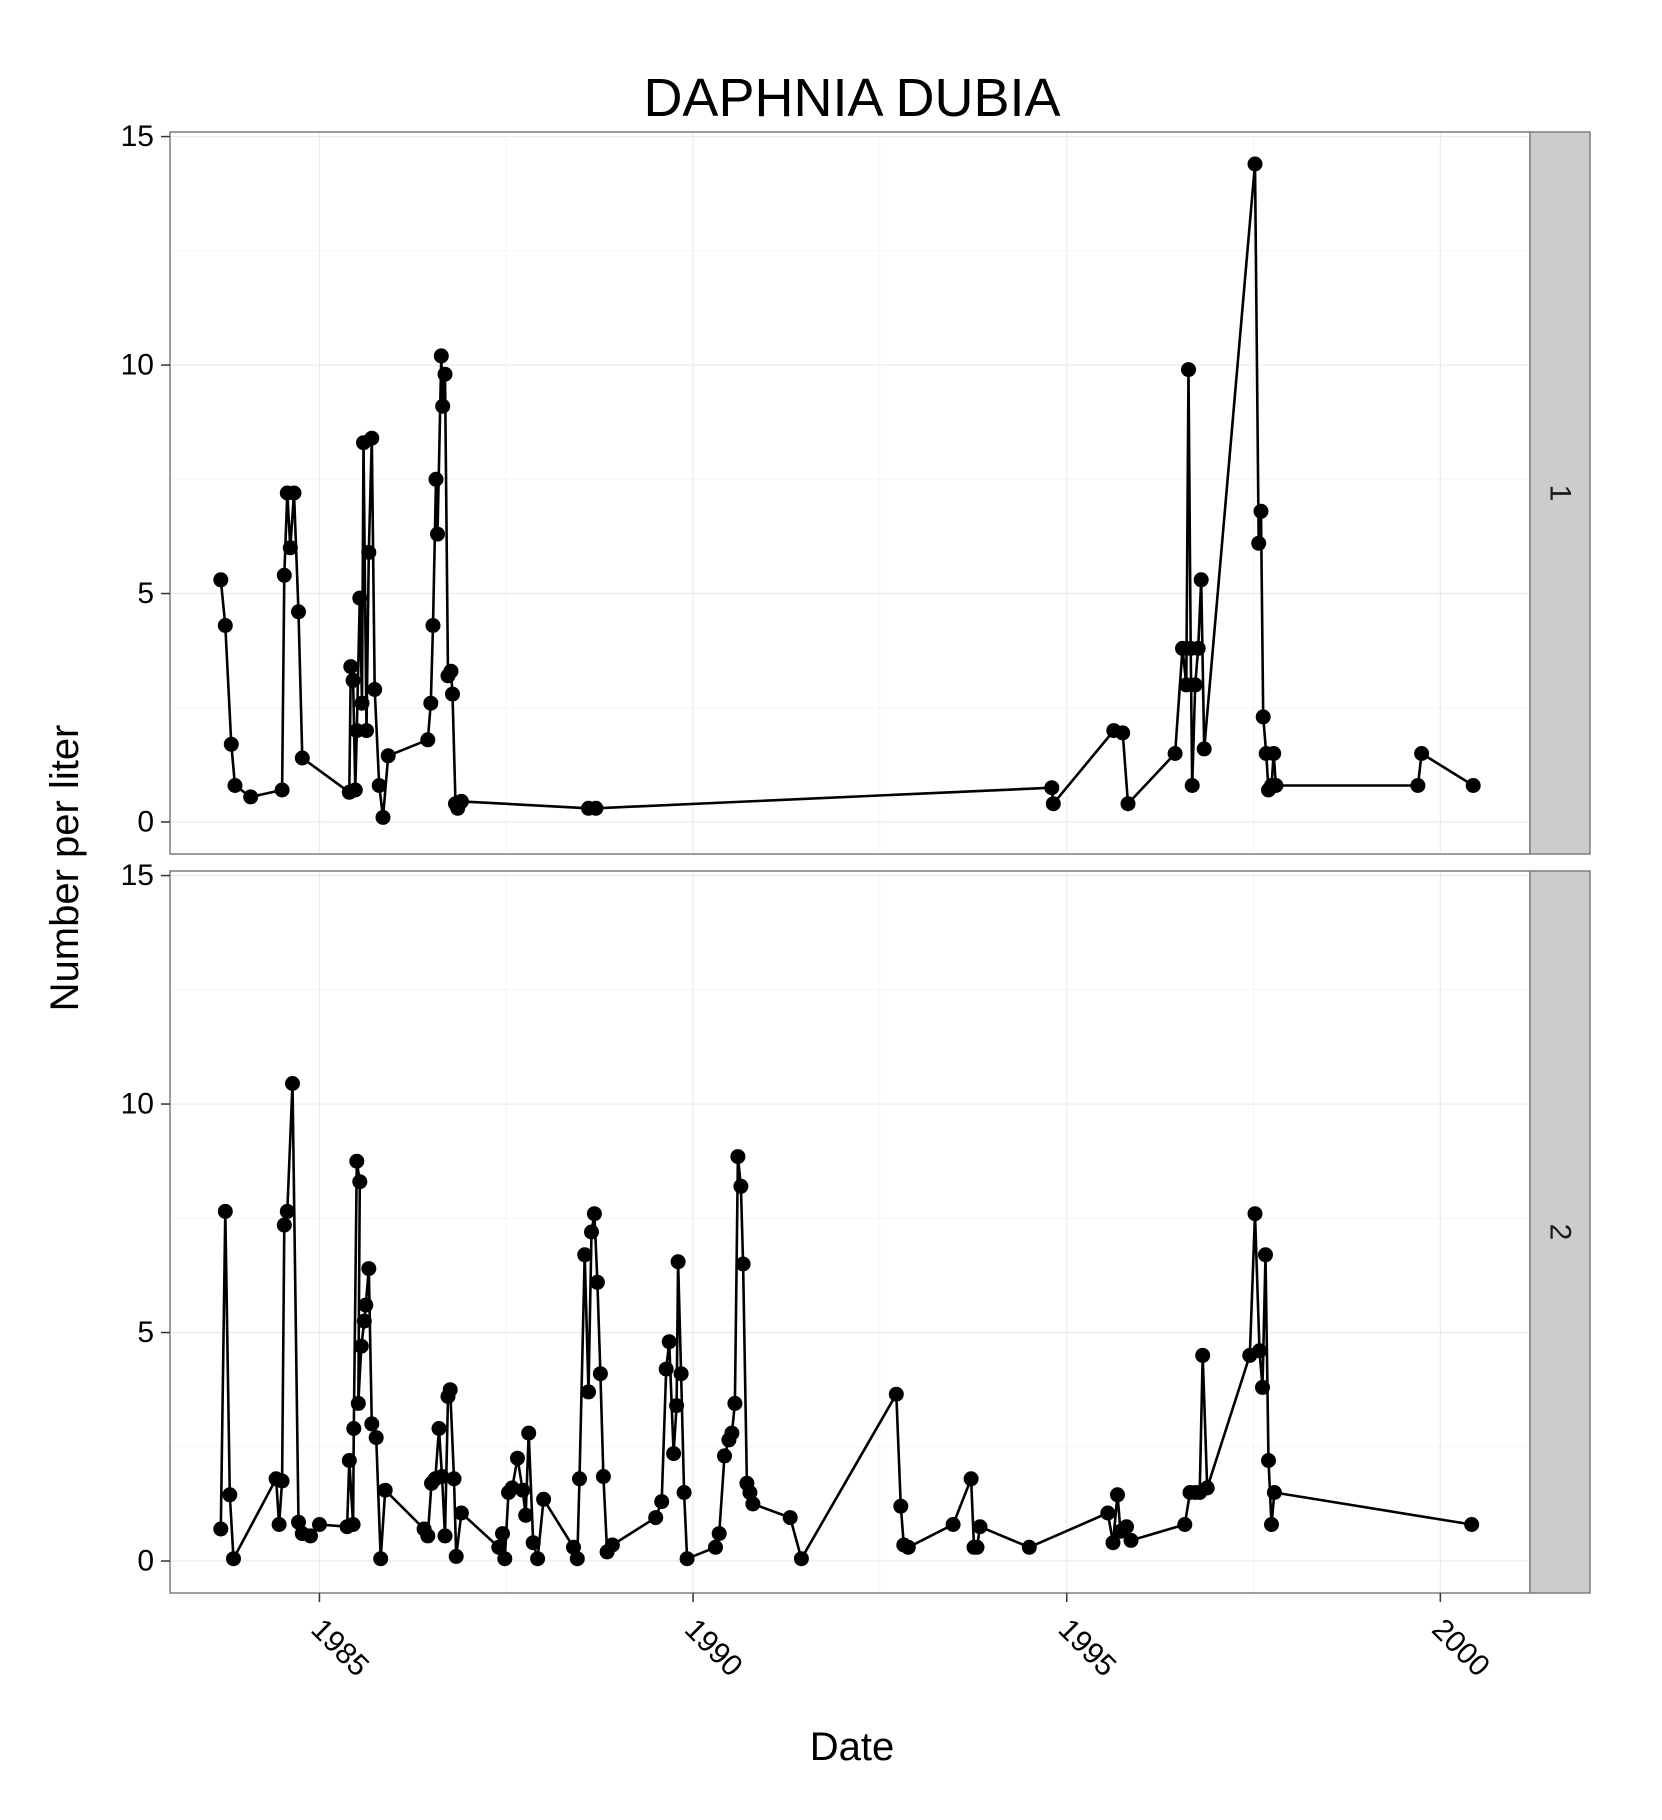  What do you see at coordinates (145, 1561) in the screenshot?
I see `y-tick-label: 0` at bounding box center [145, 1561].